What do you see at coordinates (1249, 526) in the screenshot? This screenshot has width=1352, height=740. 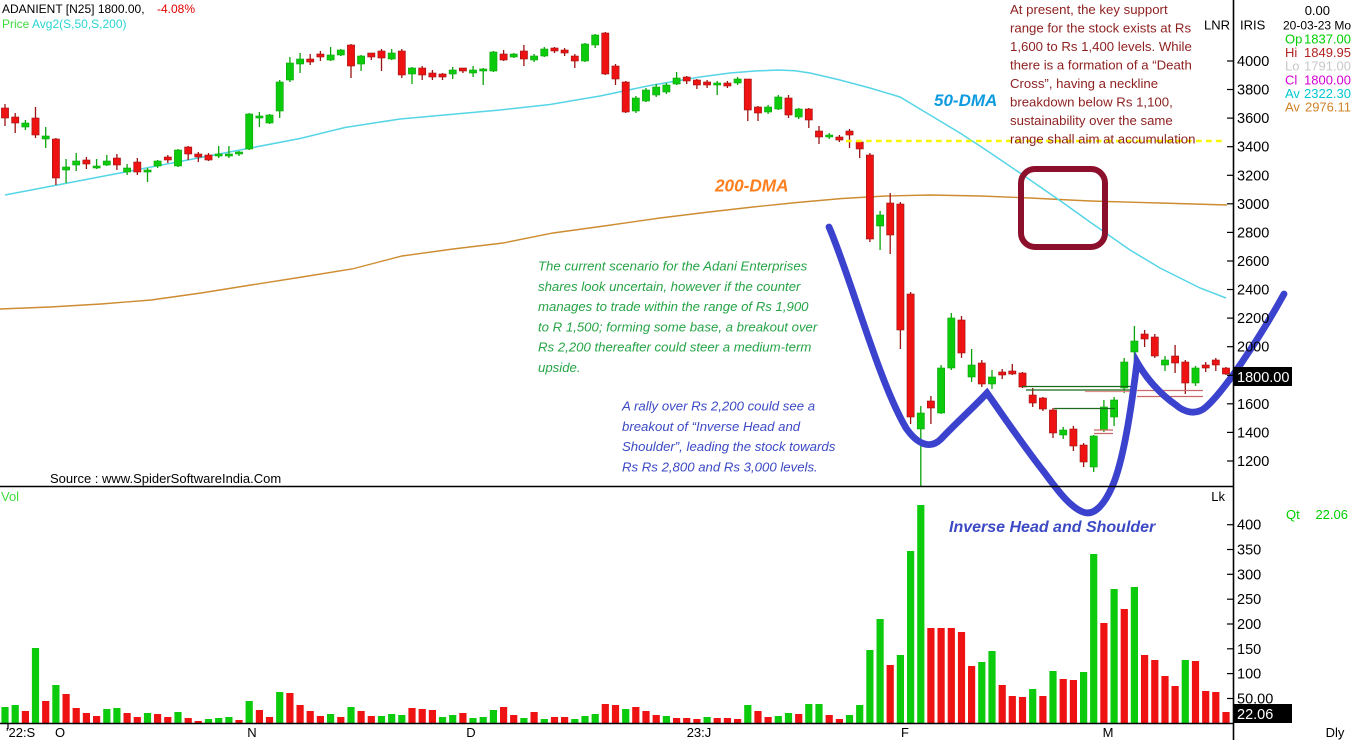 I see `svg-text: 400` at bounding box center [1249, 526].